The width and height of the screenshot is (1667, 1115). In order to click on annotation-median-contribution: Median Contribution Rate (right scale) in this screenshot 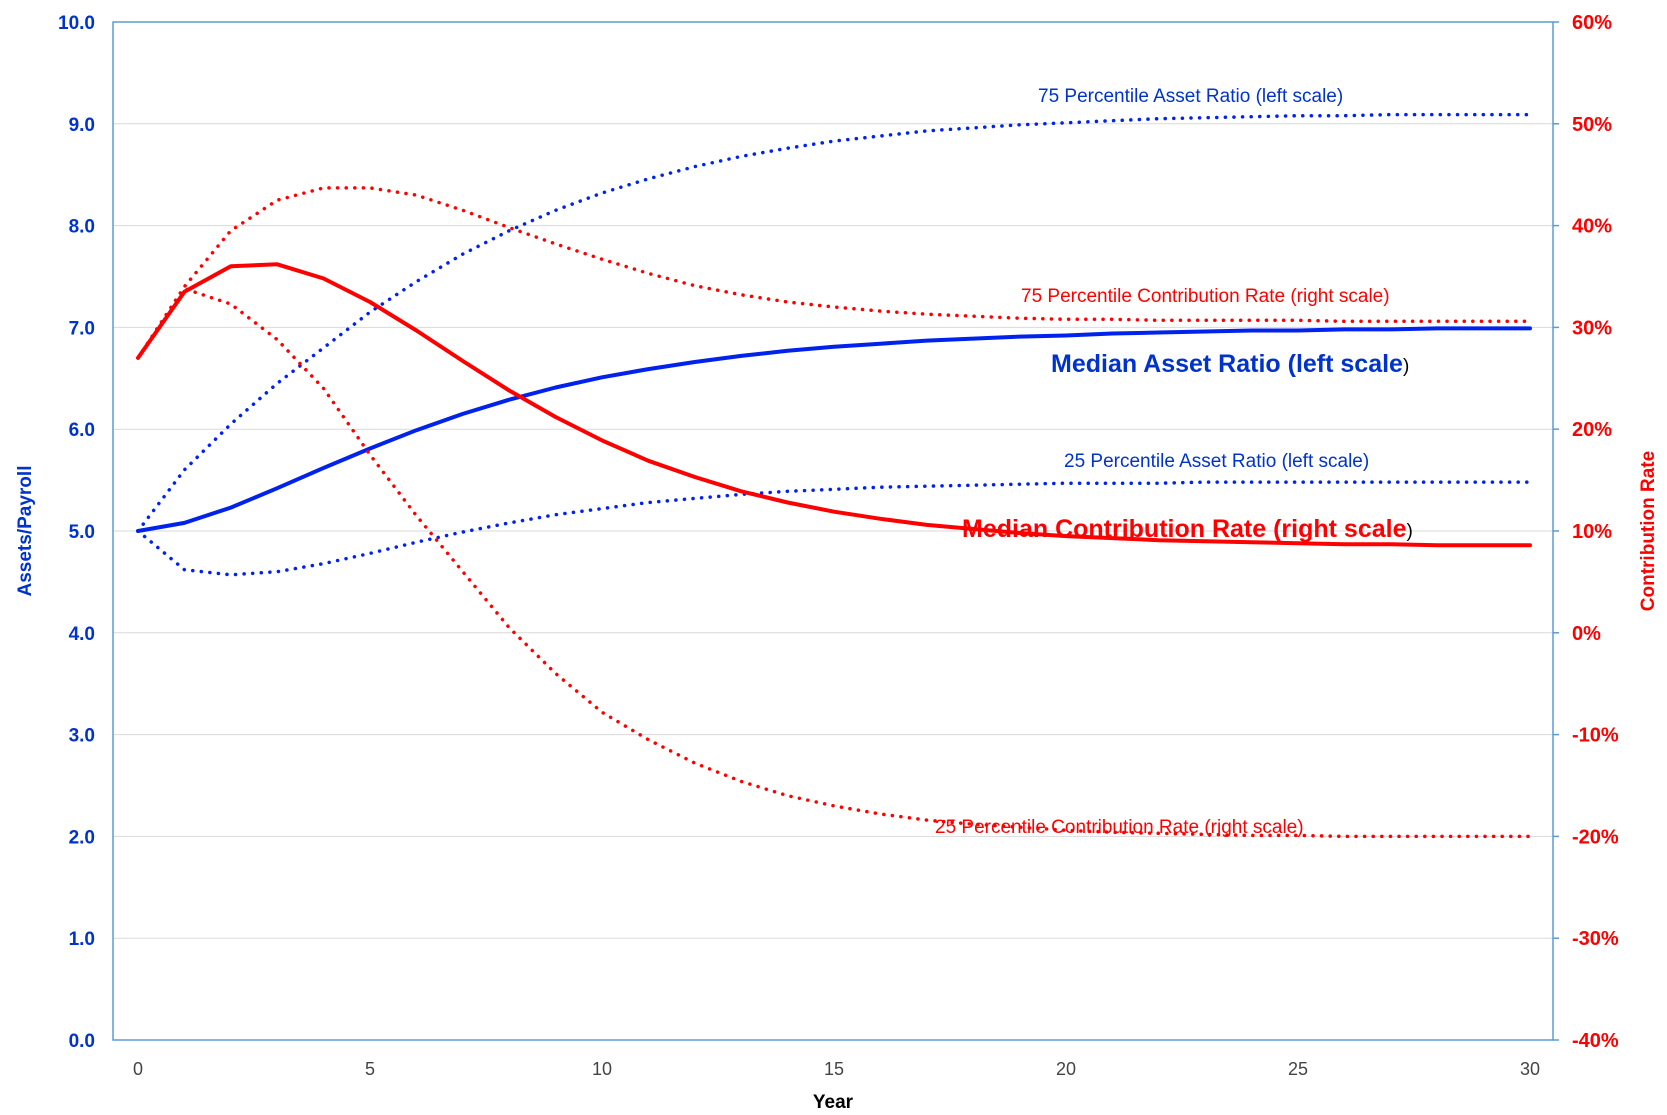, I will do `click(1187, 529)`.